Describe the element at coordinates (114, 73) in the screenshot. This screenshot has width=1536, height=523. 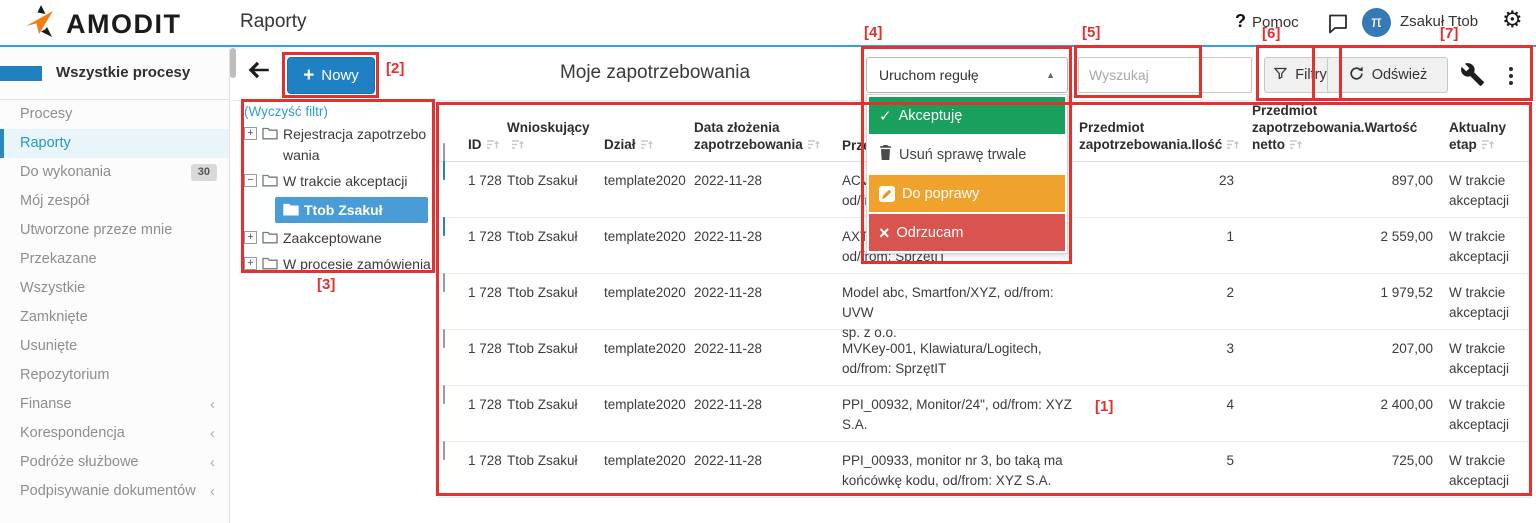
I see `sidebar-header: Wszystkie procesy` at that location.